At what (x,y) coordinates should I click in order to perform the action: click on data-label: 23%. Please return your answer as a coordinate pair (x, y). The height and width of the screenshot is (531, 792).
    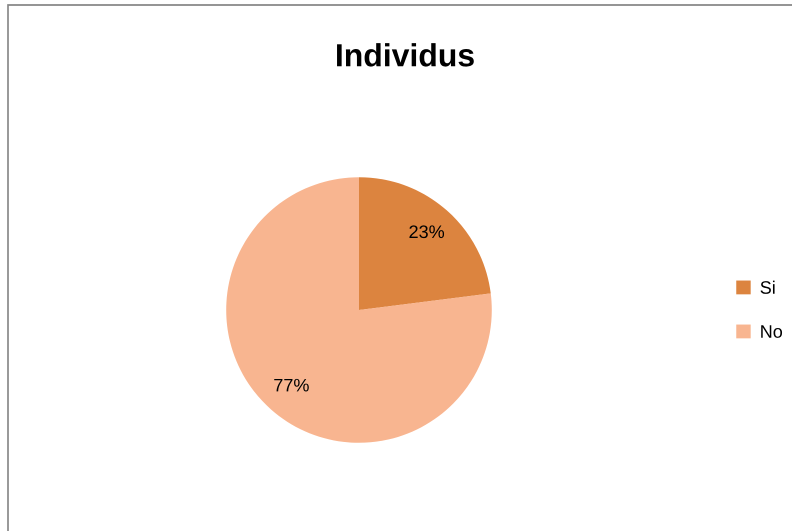
    Looking at the image, I should click on (426, 231).